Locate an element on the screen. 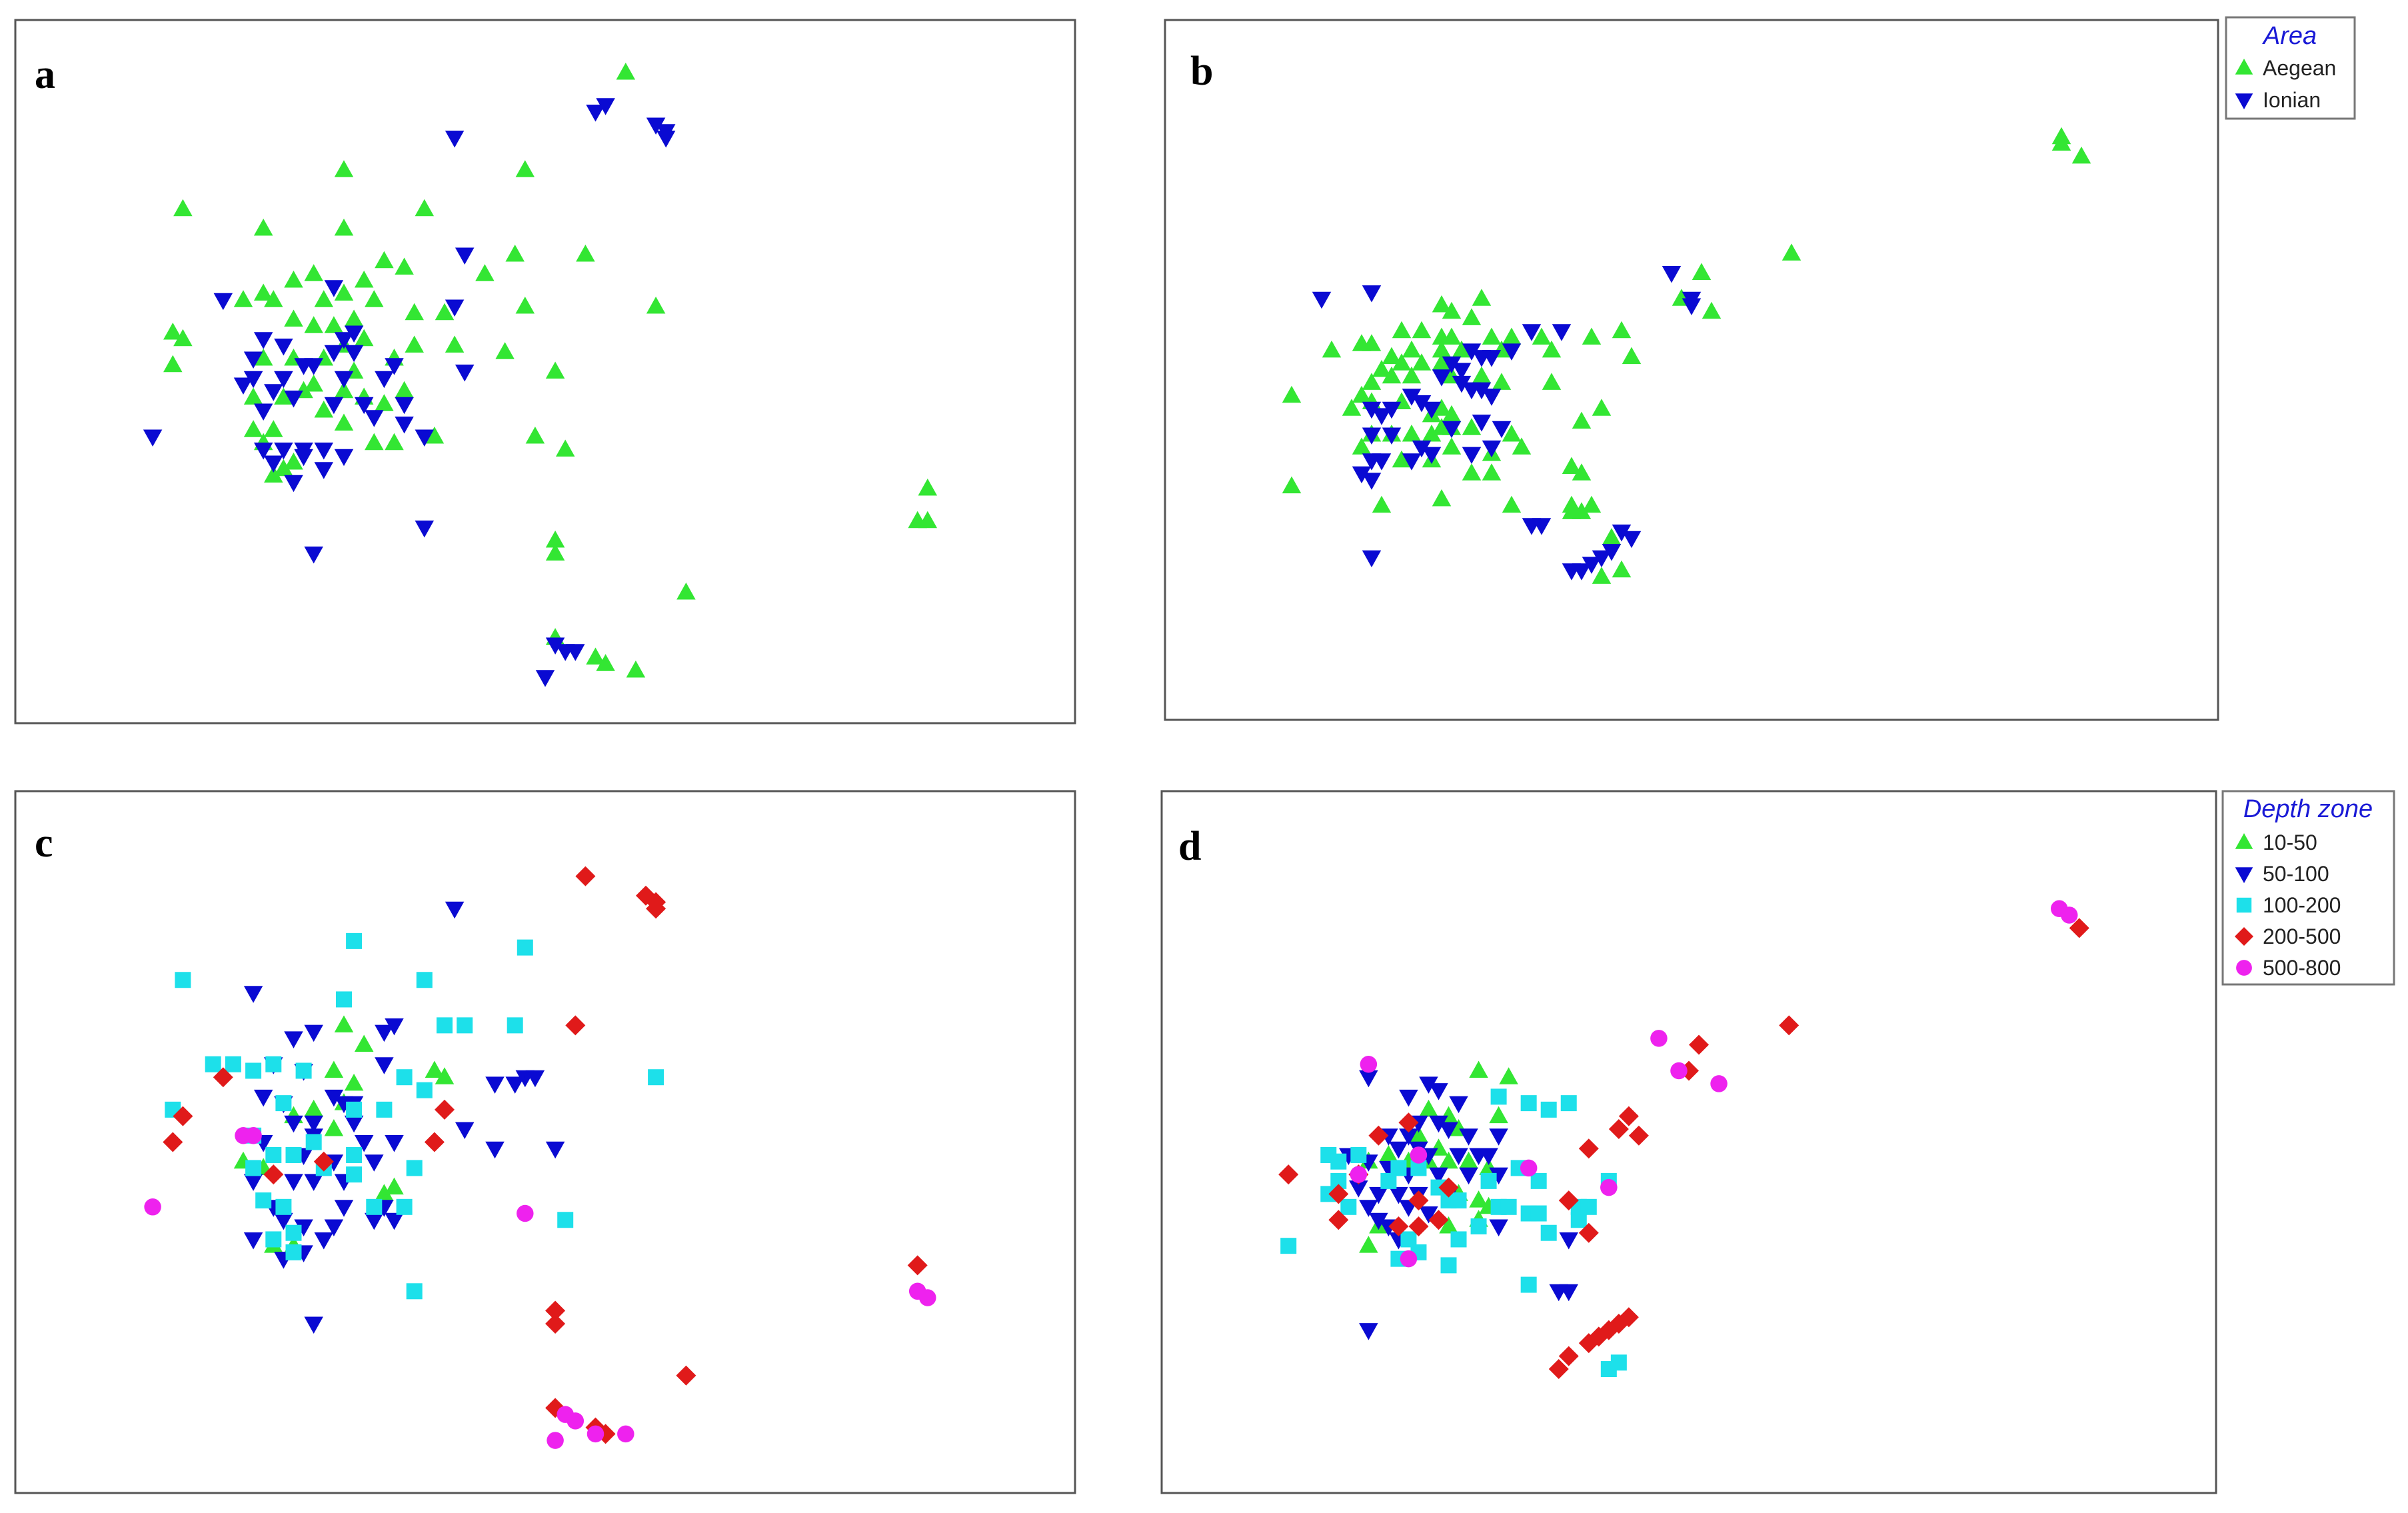  legend-label-aegean: Aegean is located at coordinates (2299, 68).